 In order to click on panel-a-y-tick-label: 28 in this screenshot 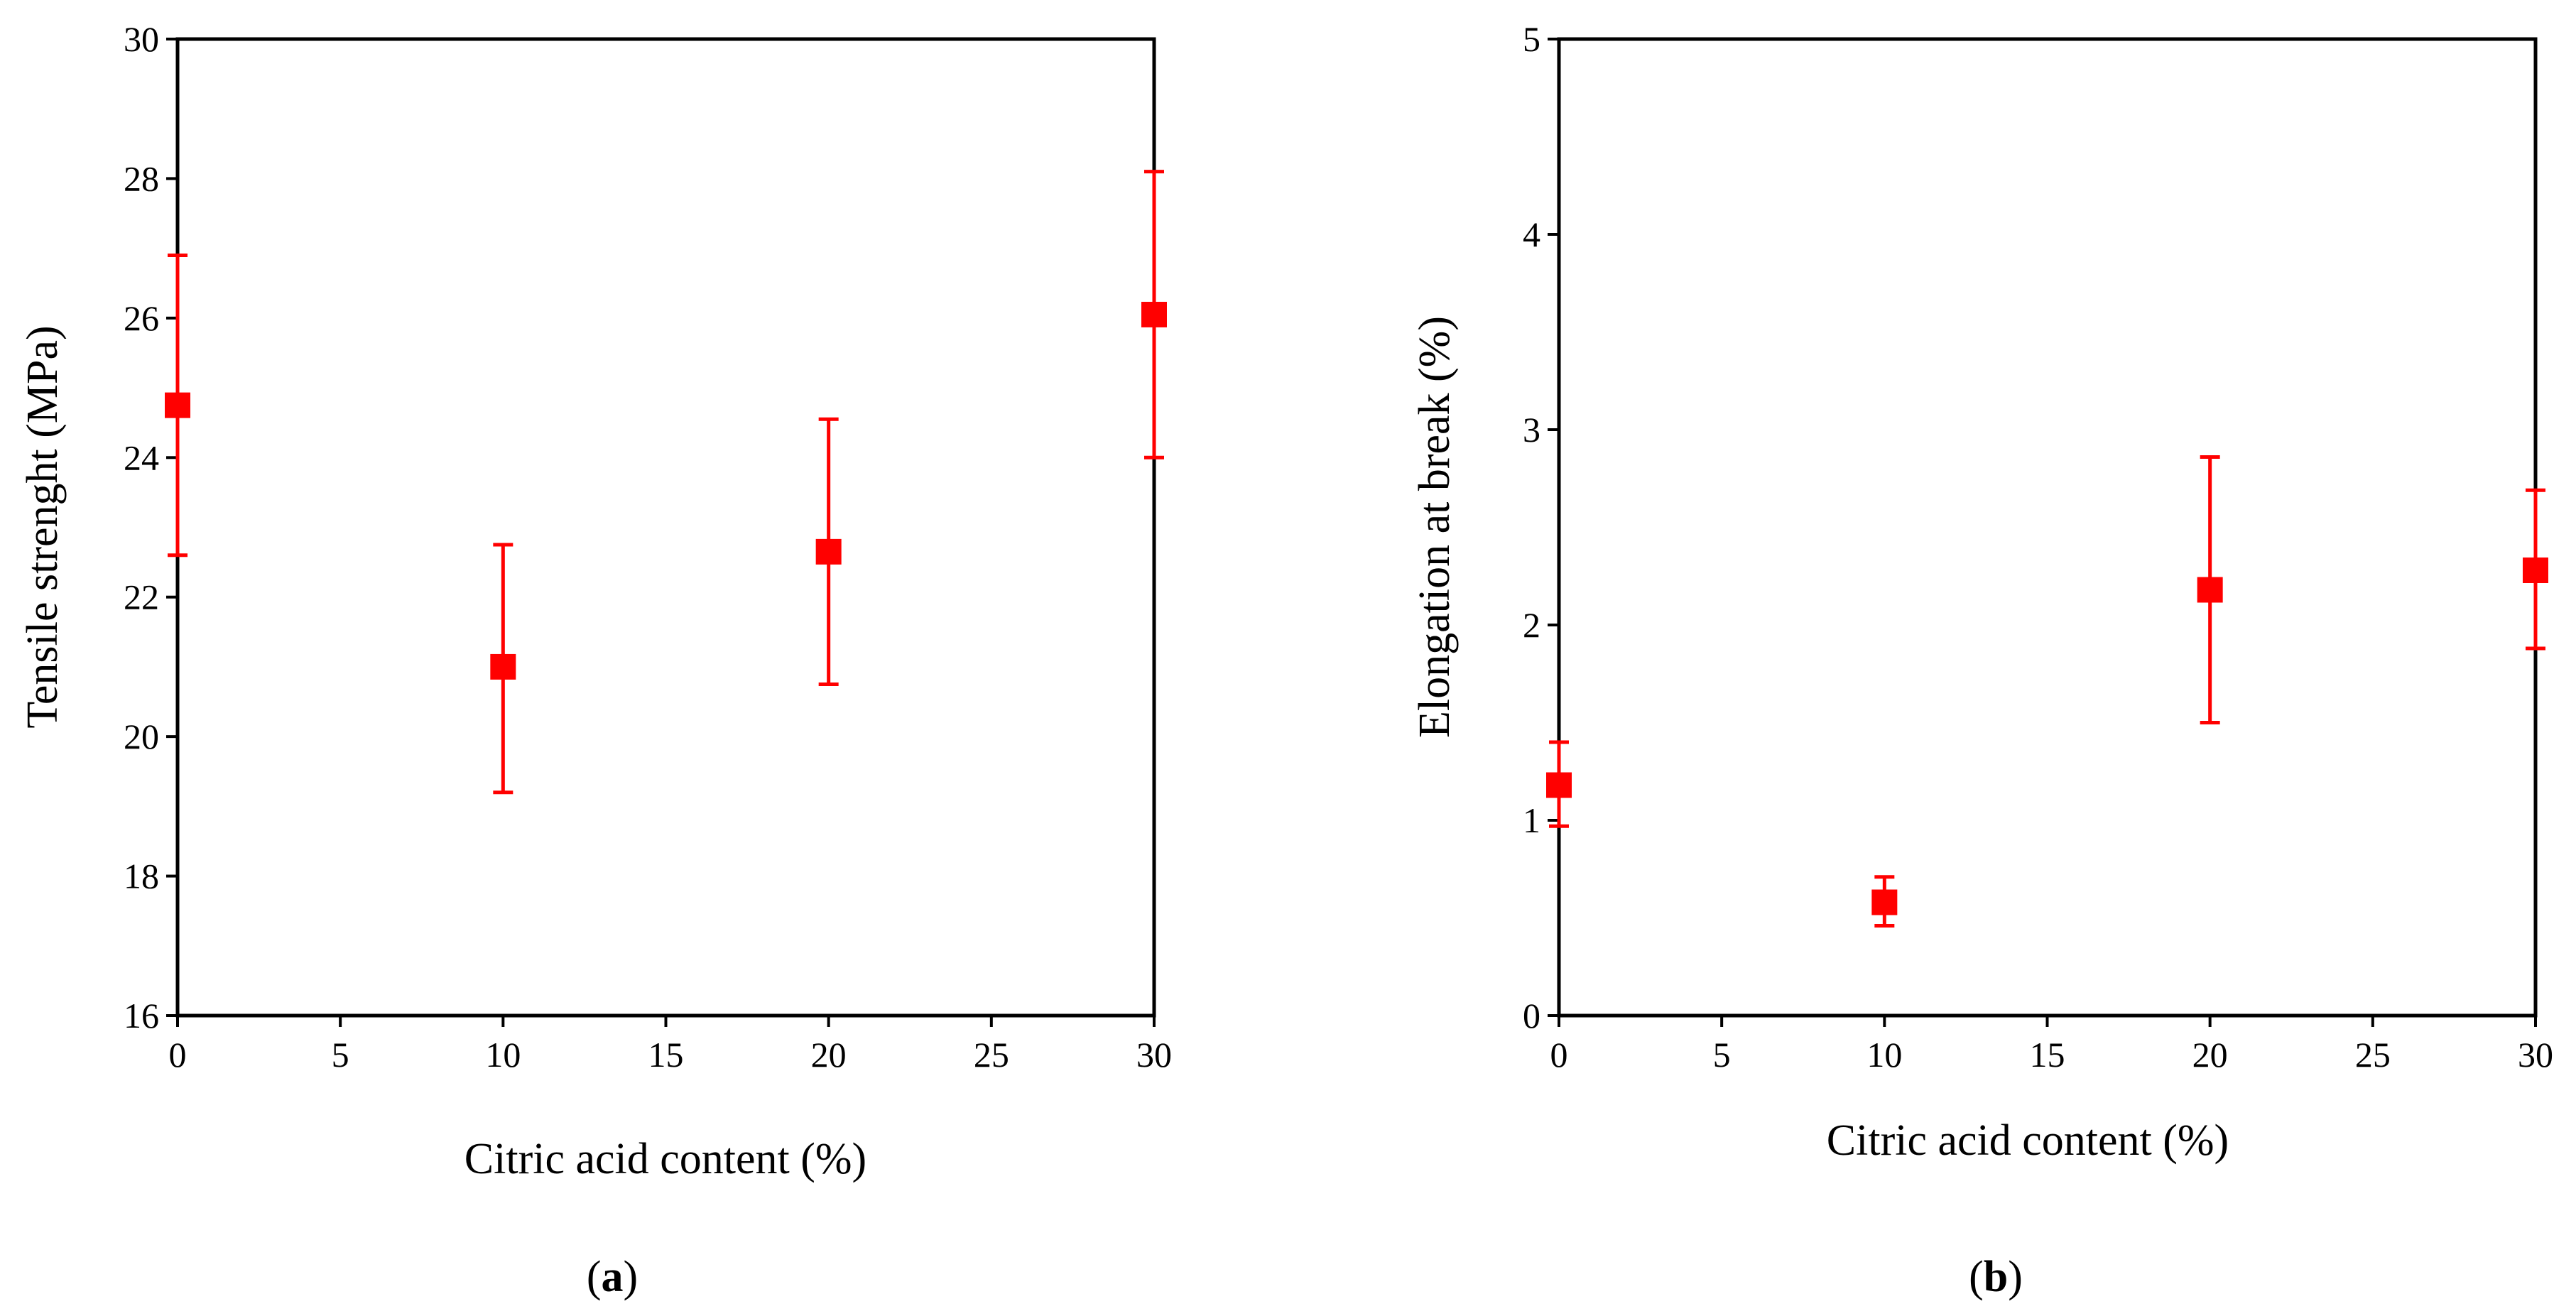, I will do `click(142, 178)`.